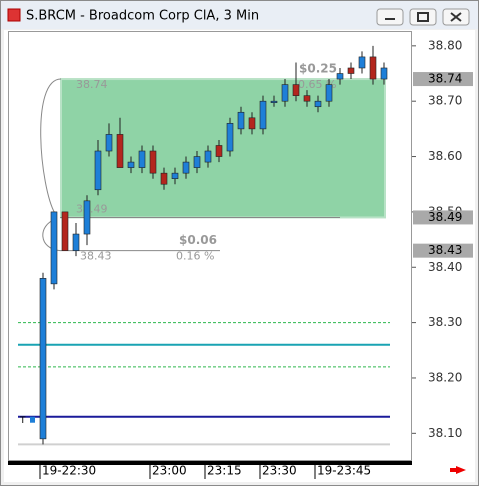  I want to click on close-icon, so click(456, 17).